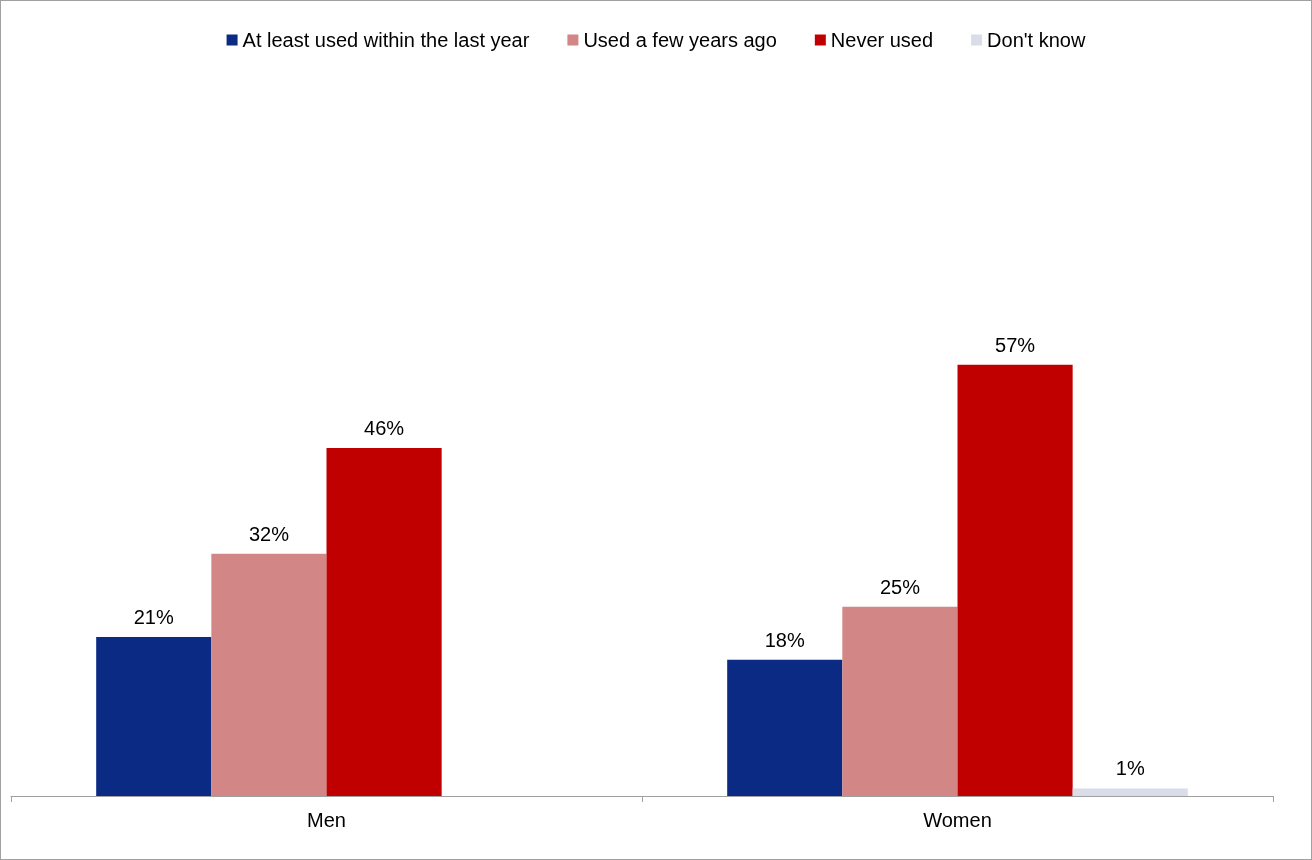  I want to click on x-tick-label: Women, so click(957, 820).